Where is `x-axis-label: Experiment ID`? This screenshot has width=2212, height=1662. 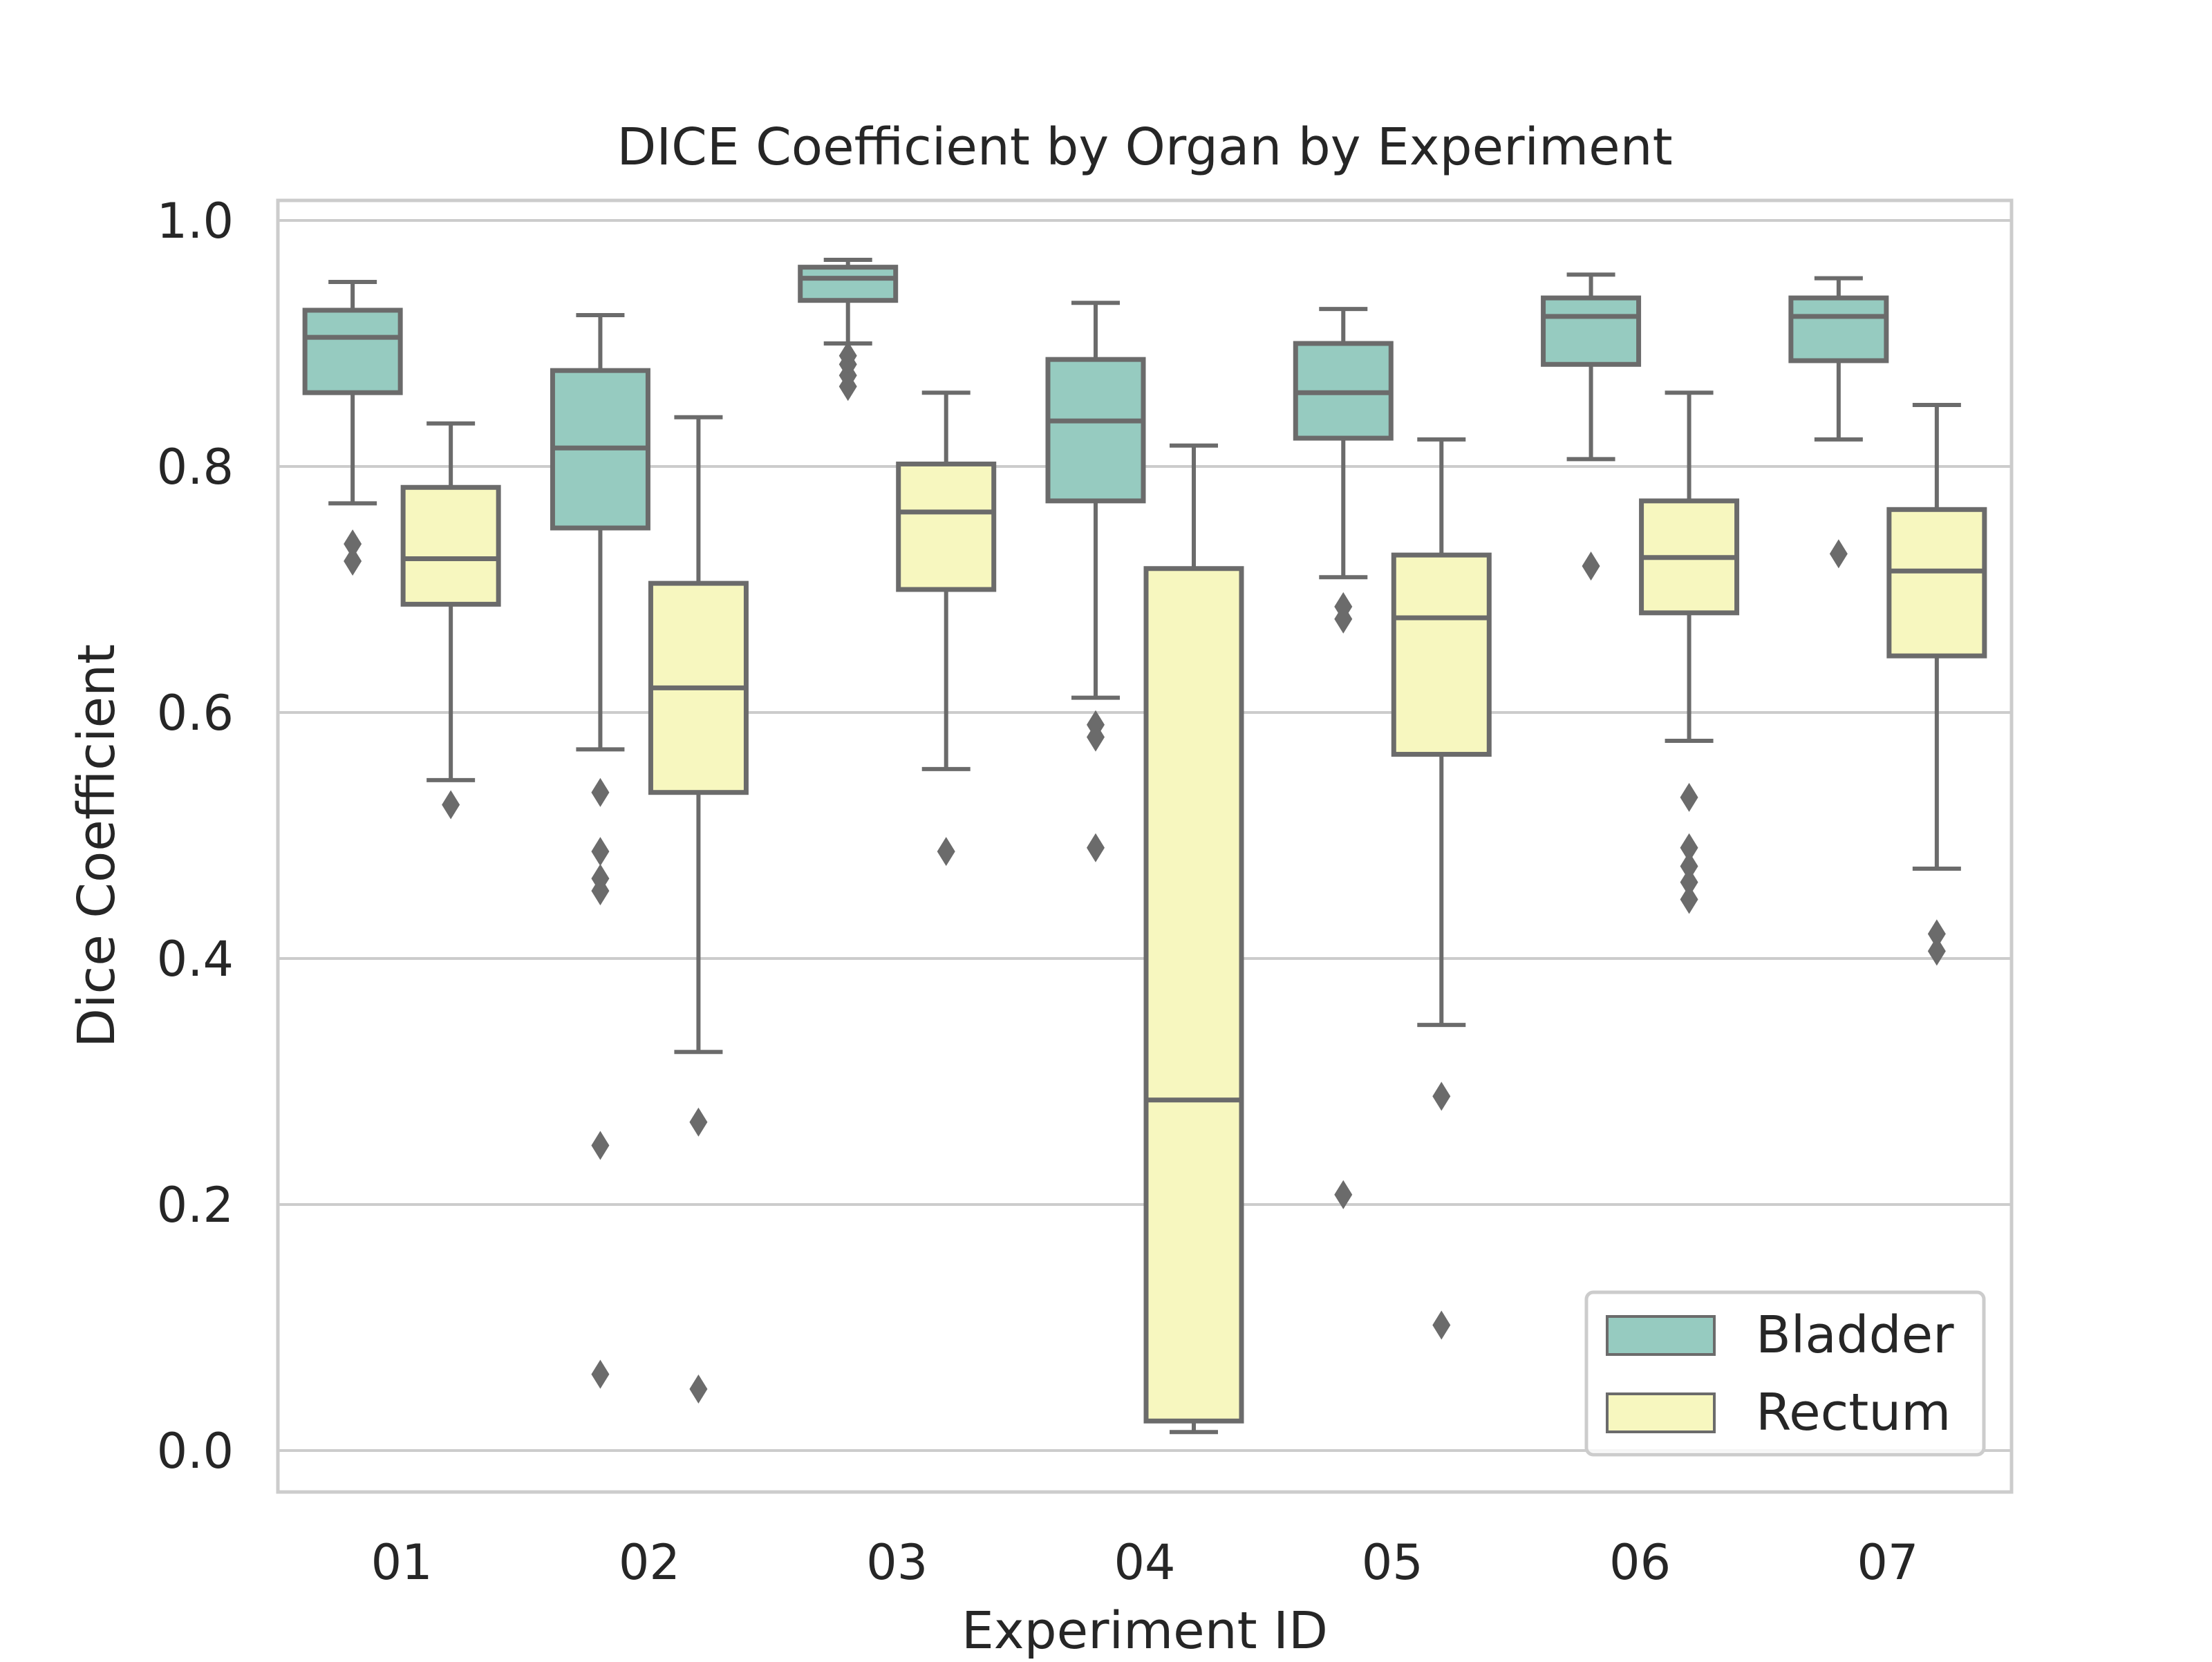 x-axis-label: Experiment ID is located at coordinates (1145, 1630).